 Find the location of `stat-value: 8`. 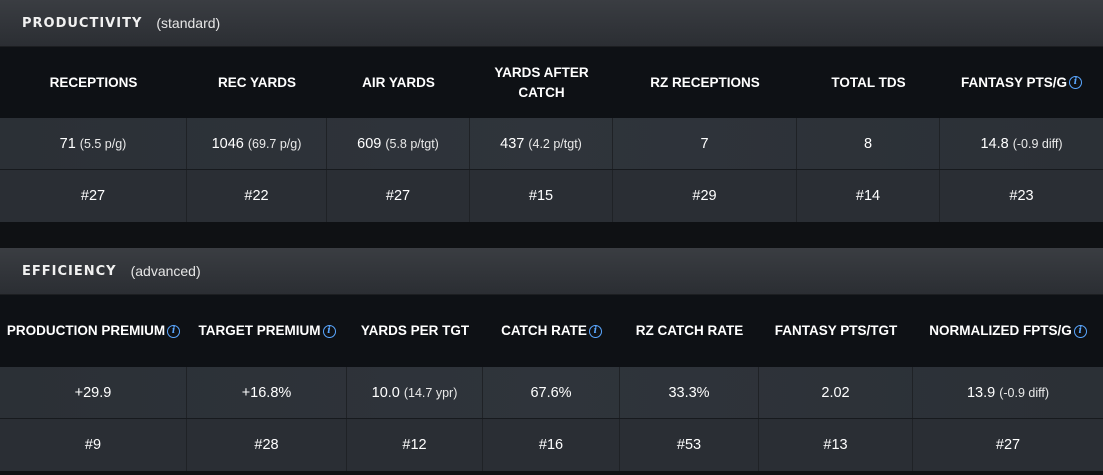

stat-value: 8 is located at coordinates (868, 143).